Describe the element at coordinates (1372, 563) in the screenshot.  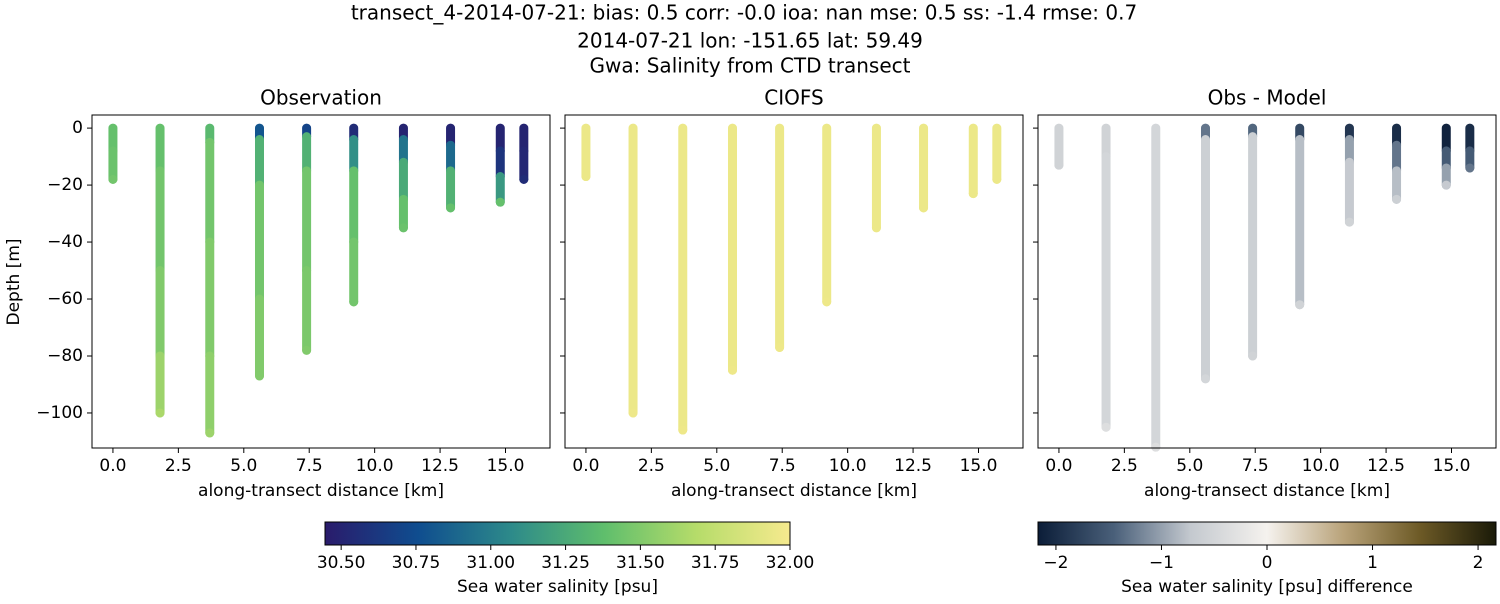
I see `colorbar-tick-label: 1` at that location.